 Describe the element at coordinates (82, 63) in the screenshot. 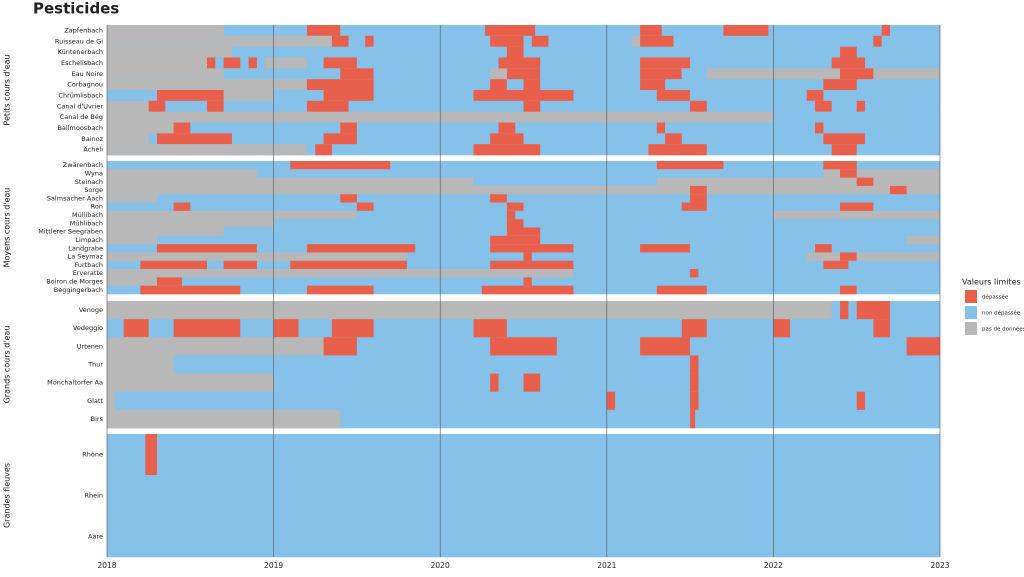

I see `row-label: Eschelisbach` at that location.